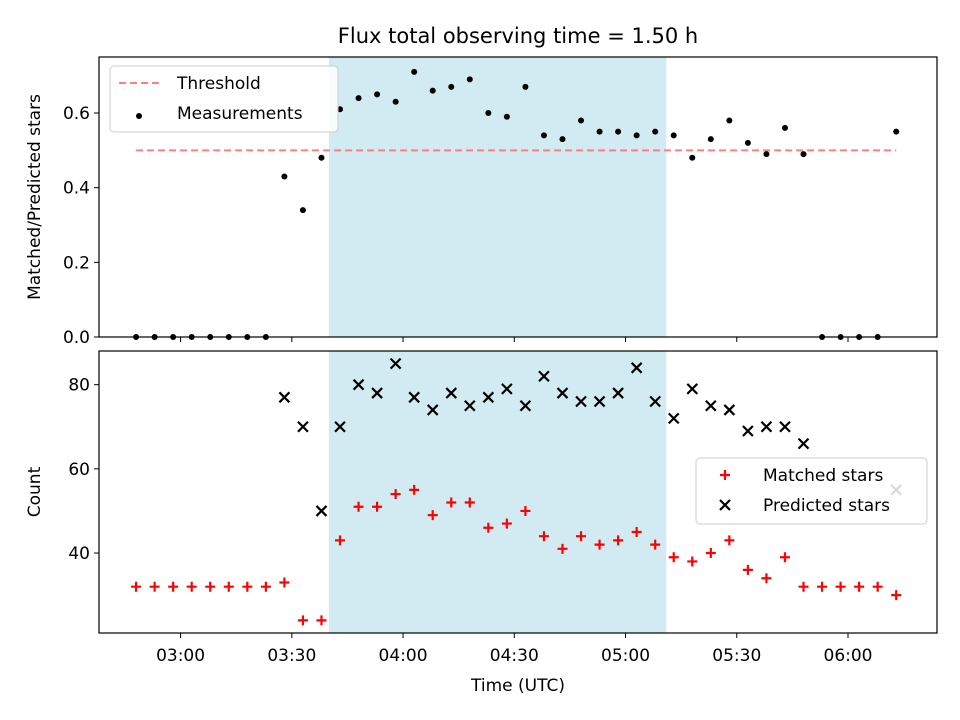  What do you see at coordinates (218, 84) in the screenshot?
I see `legend-label: Threshold` at bounding box center [218, 84].